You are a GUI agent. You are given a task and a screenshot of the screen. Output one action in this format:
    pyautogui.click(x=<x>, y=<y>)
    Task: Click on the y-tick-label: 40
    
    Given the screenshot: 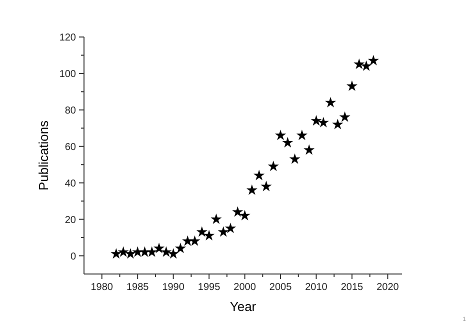 What is the action you would take?
    pyautogui.click(x=70, y=184)
    